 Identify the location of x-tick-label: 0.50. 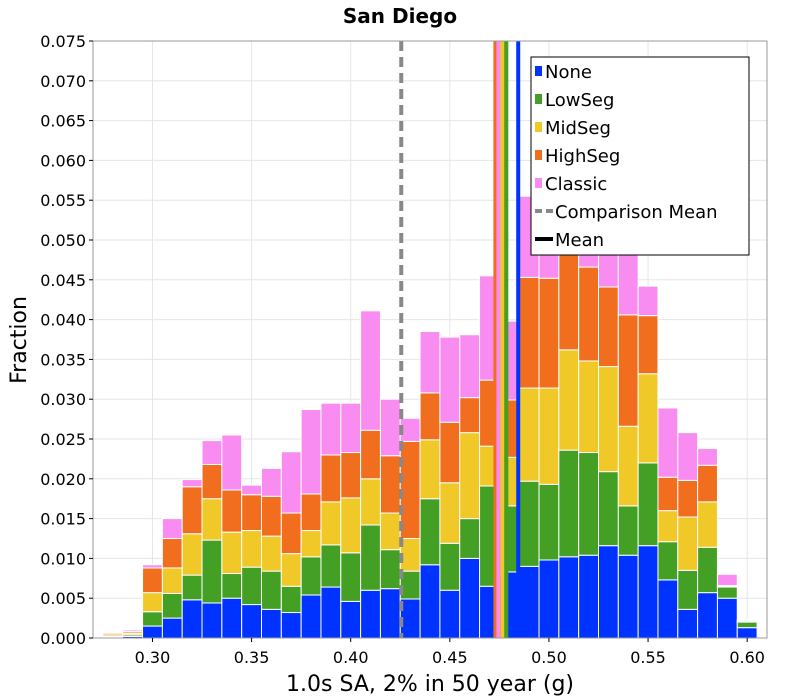
(549, 657).